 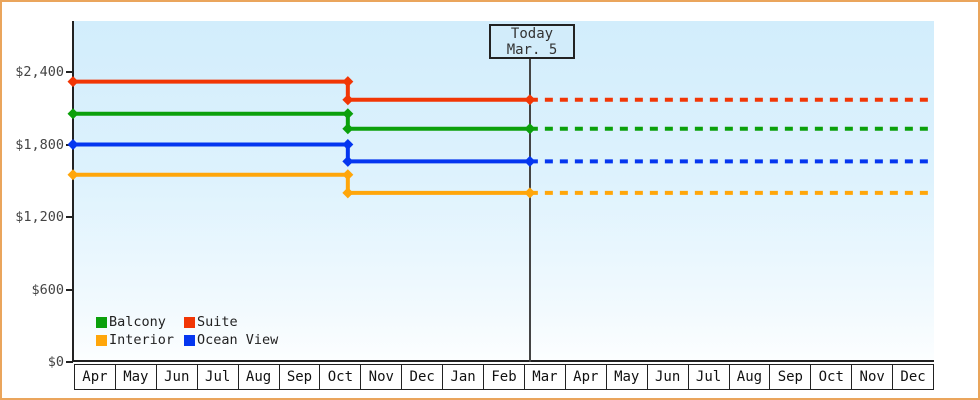 What do you see at coordinates (217, 322) in the screenshot?
I see `legend-label: Suite` at bounding box center [217, 322].